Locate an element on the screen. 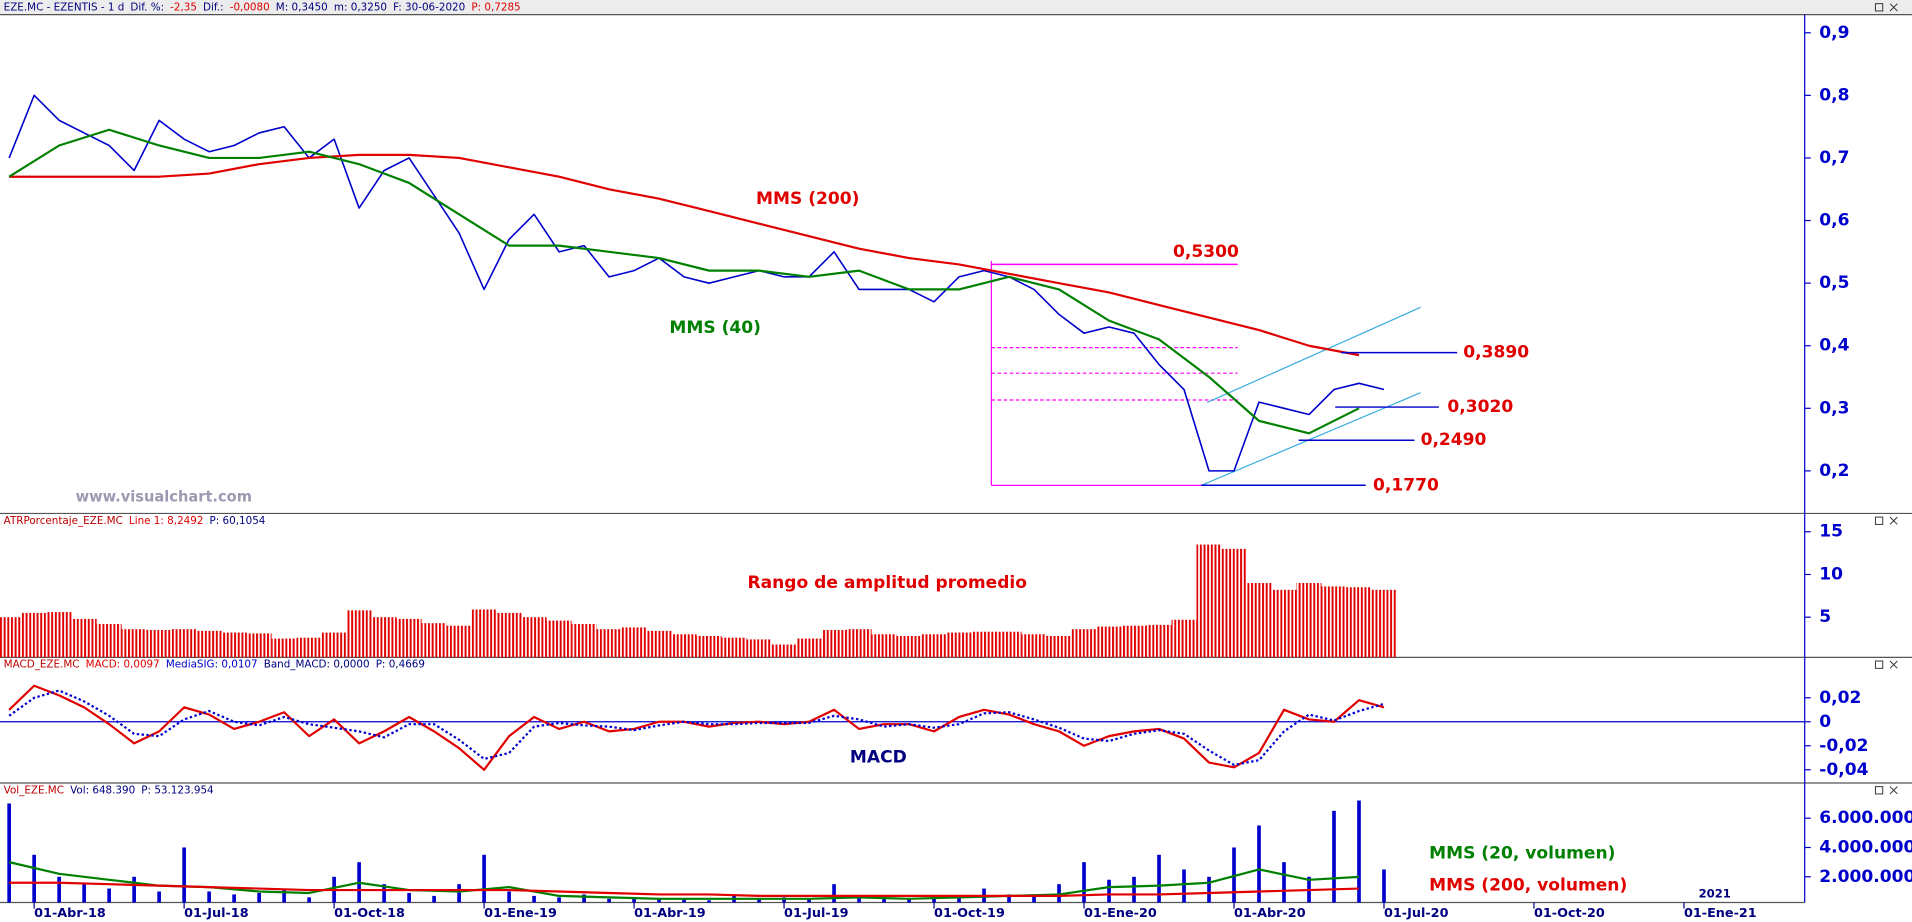 This screenshot has height=922, width=1912. header-part: -0,0080 is located at coordinates (250, 7).